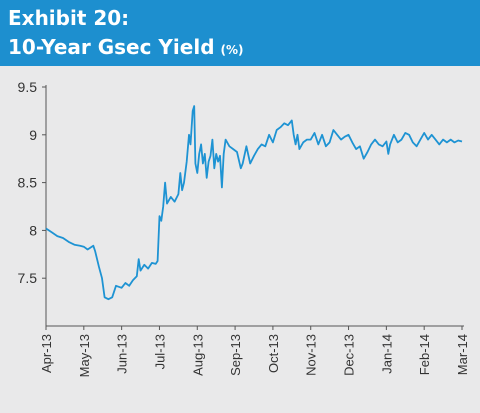 The width and height of the screenshot is (480, 413). I want to click on y-tick-label: 7.5, so click(28, 278).